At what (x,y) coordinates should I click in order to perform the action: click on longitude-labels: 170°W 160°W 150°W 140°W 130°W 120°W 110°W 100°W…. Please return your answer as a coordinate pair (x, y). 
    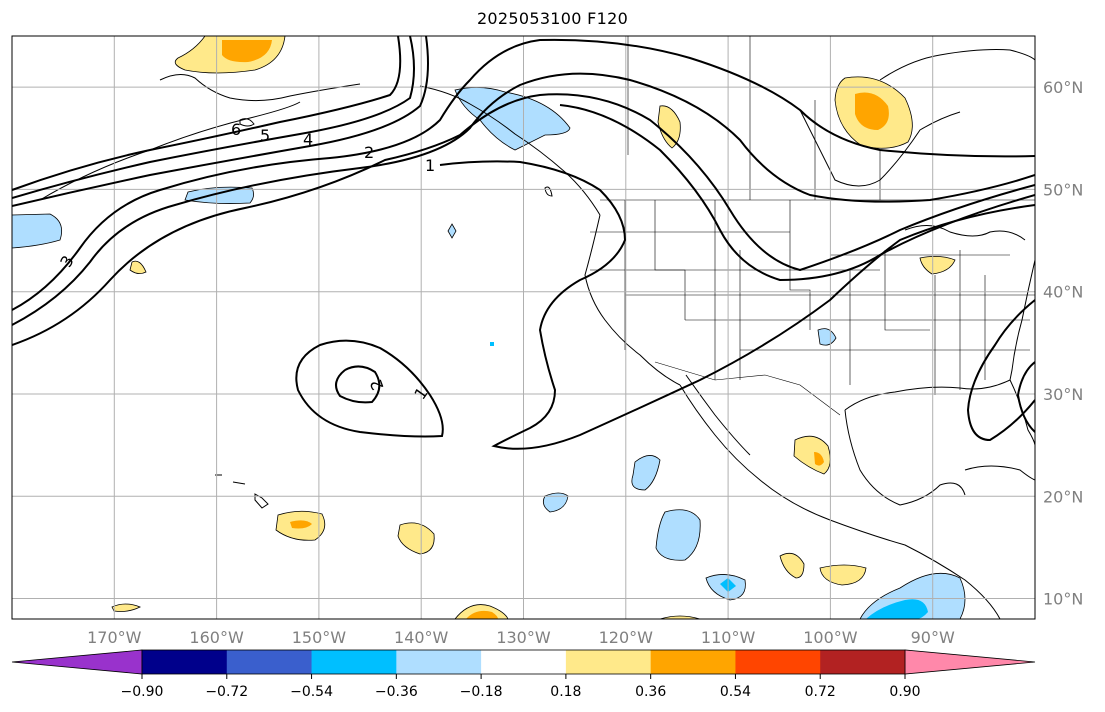
    Looking at the image, I should click on (521, 637).